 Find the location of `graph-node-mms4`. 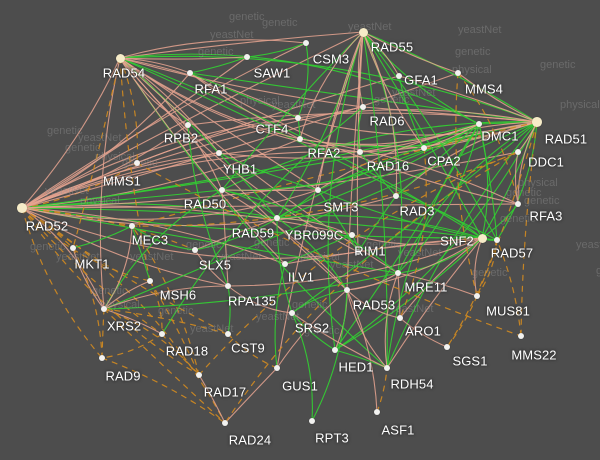

graph-node-mms4 is located at coordinates (458, 73).